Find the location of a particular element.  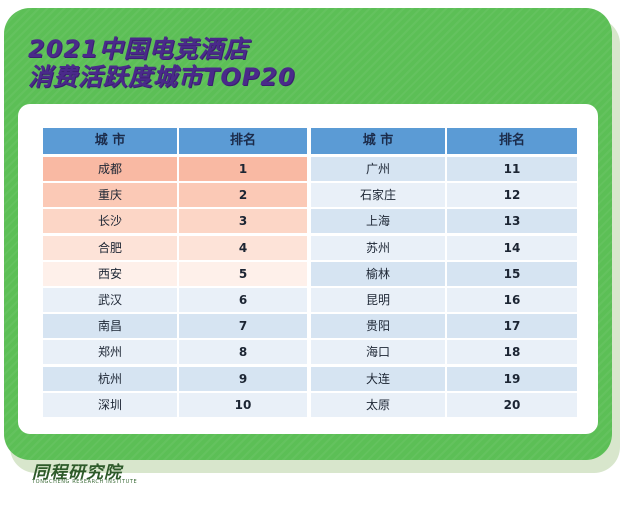

city-cell: 深圳 is located at coordinates (110, 405).